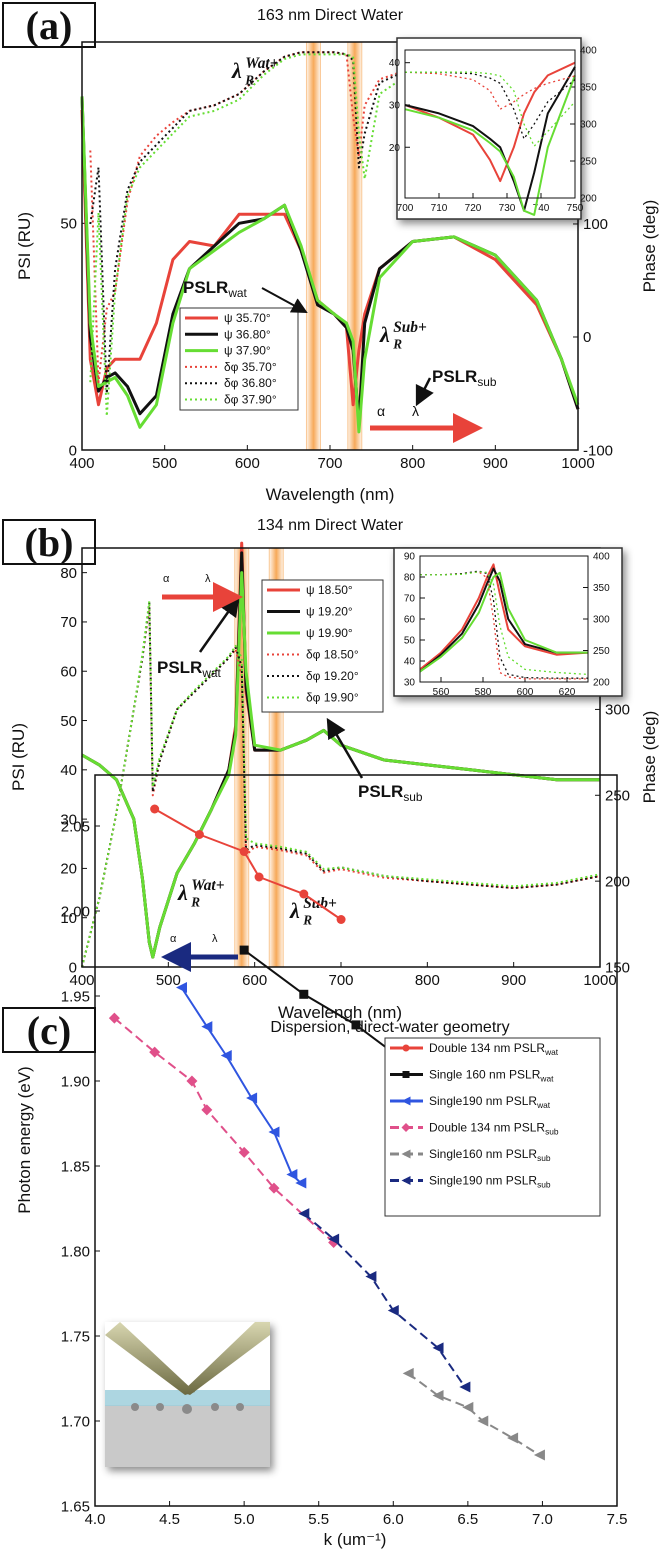  I want to click on legend-name: ψ 37.90°, so click(247, 351).